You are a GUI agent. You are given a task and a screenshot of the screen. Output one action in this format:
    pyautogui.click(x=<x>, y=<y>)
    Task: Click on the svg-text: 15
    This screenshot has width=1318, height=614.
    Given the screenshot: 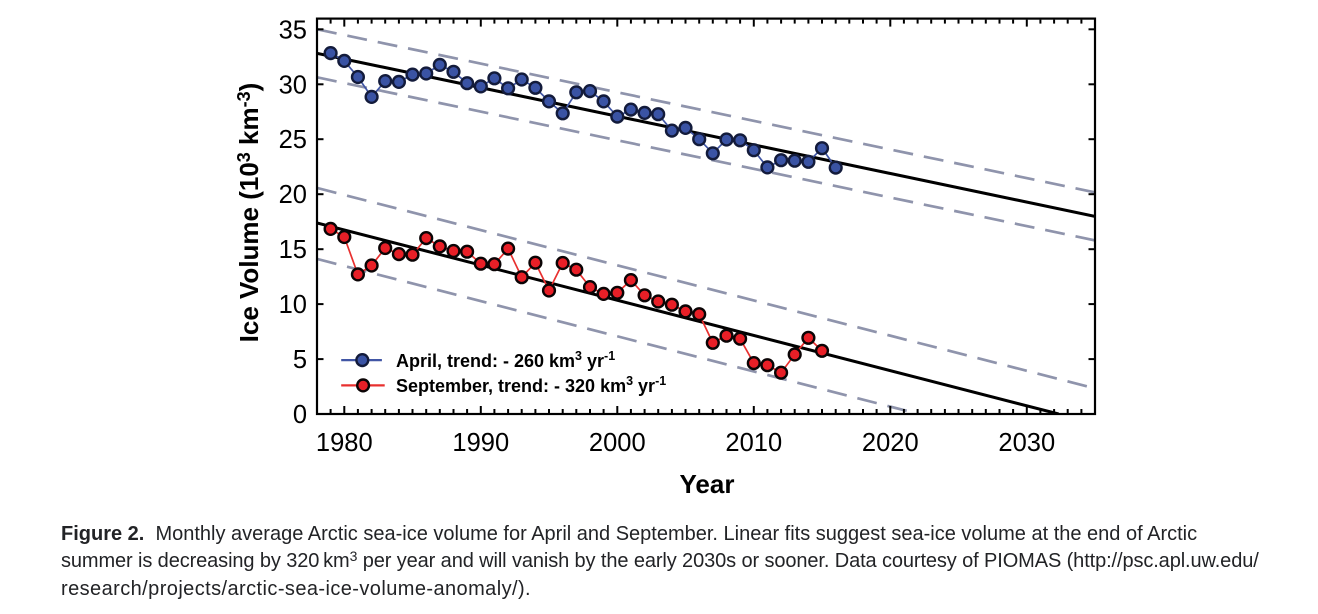 What is the action you would take?
    pyautogui.click(x=293, y=250)
    